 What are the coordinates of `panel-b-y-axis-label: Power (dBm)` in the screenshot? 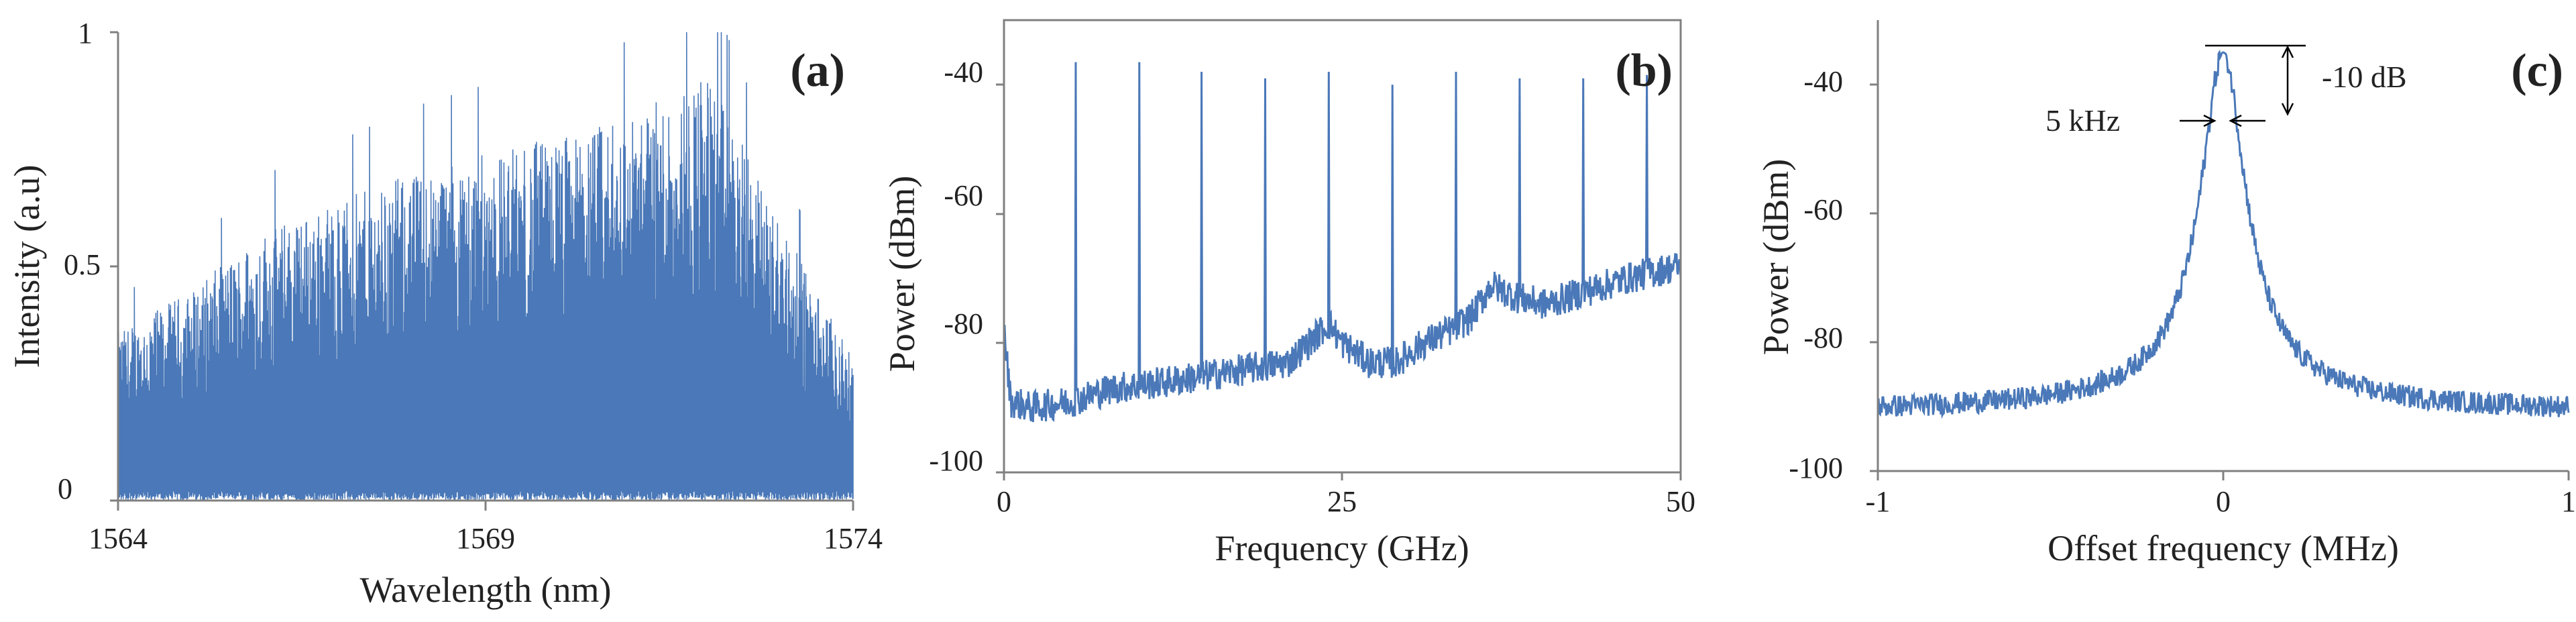 It's located at (902, 274).